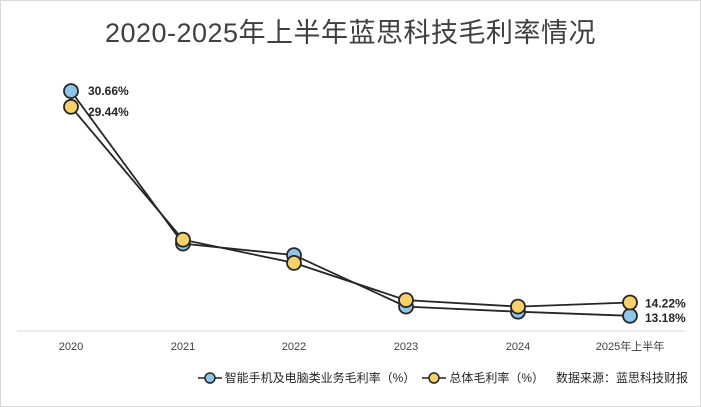 The image size is (701, 407). What do you see at coordinates (350, 33) in the screenshot?
I see `chart-title: 2020-2025年上半年蓝思科技毛利率情况` at bounding box center [350, 33].